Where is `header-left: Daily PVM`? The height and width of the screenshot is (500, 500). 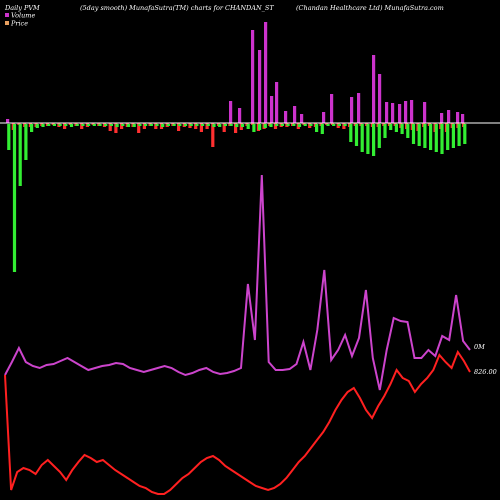 header-left: Daily PVM is located at coordinates (22, 8).